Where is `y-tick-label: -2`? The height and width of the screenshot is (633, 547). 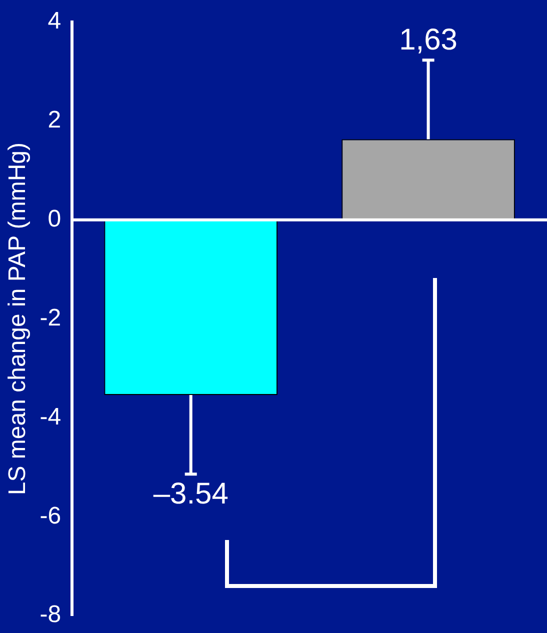 y-tick-label: -2 is located at coordinates (51, 318).